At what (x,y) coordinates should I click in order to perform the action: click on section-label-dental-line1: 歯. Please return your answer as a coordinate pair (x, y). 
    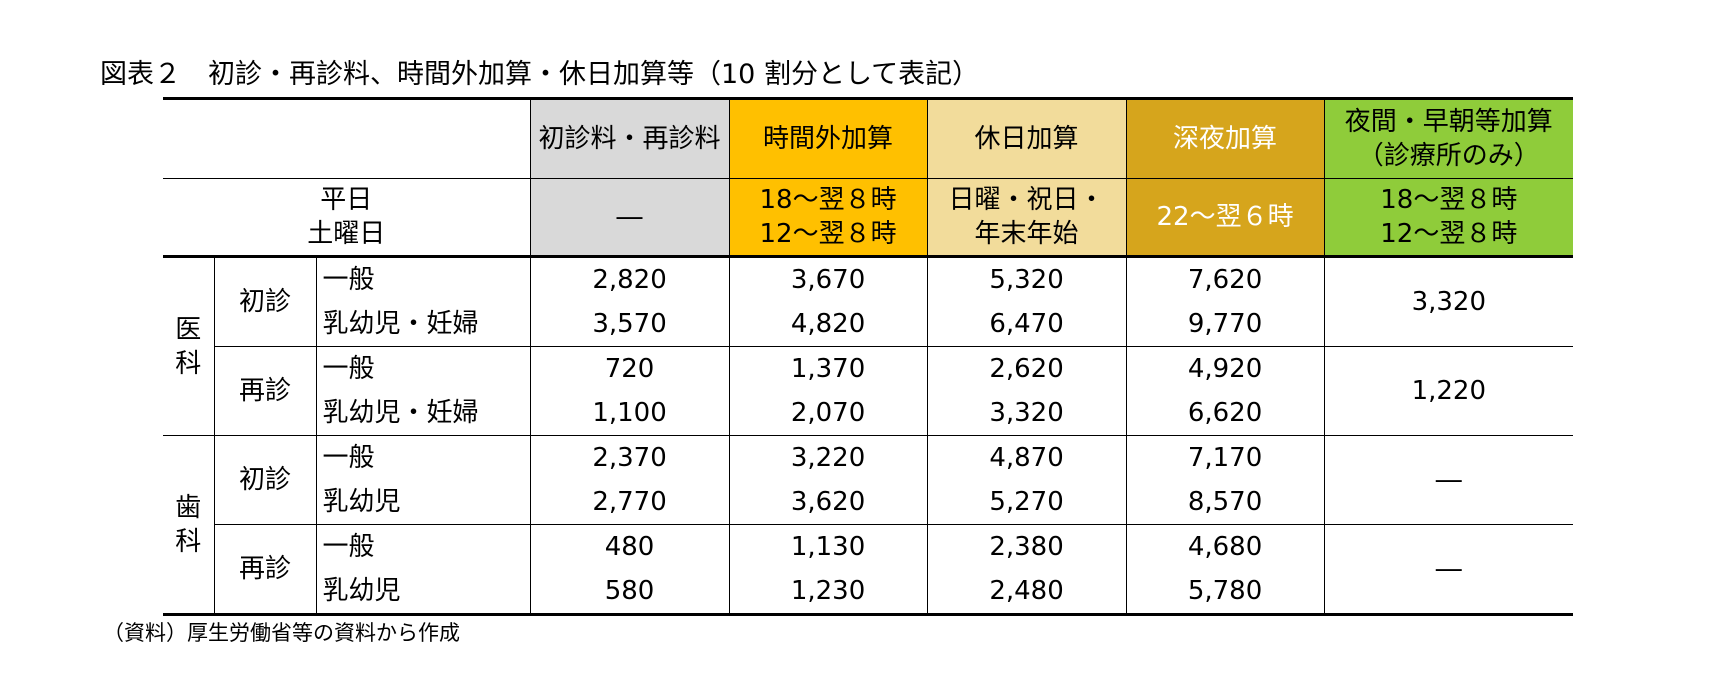
    Looking at the image, I should click on (188, 507).